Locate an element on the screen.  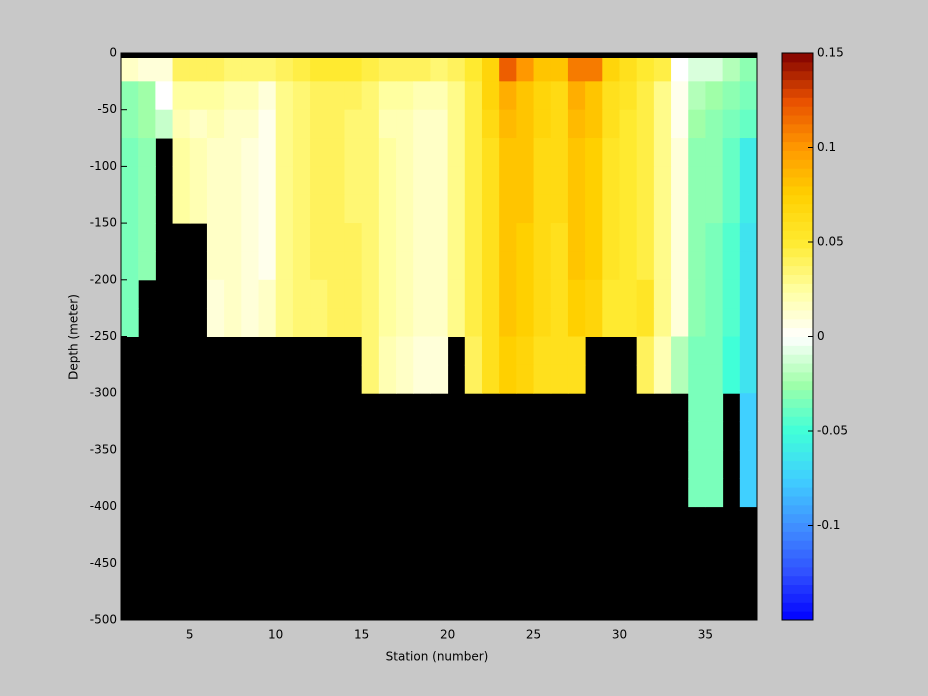
colorbar-tick-label: 0 is located at coordinates (821, 336).